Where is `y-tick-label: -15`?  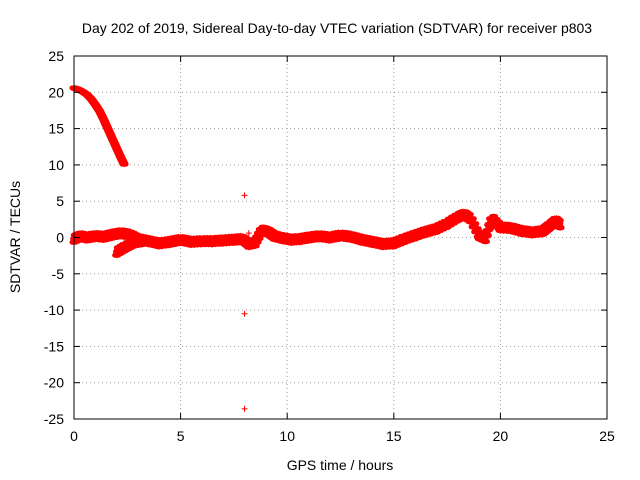
y-tick-label: -15 is located at coordinates (54, 346).